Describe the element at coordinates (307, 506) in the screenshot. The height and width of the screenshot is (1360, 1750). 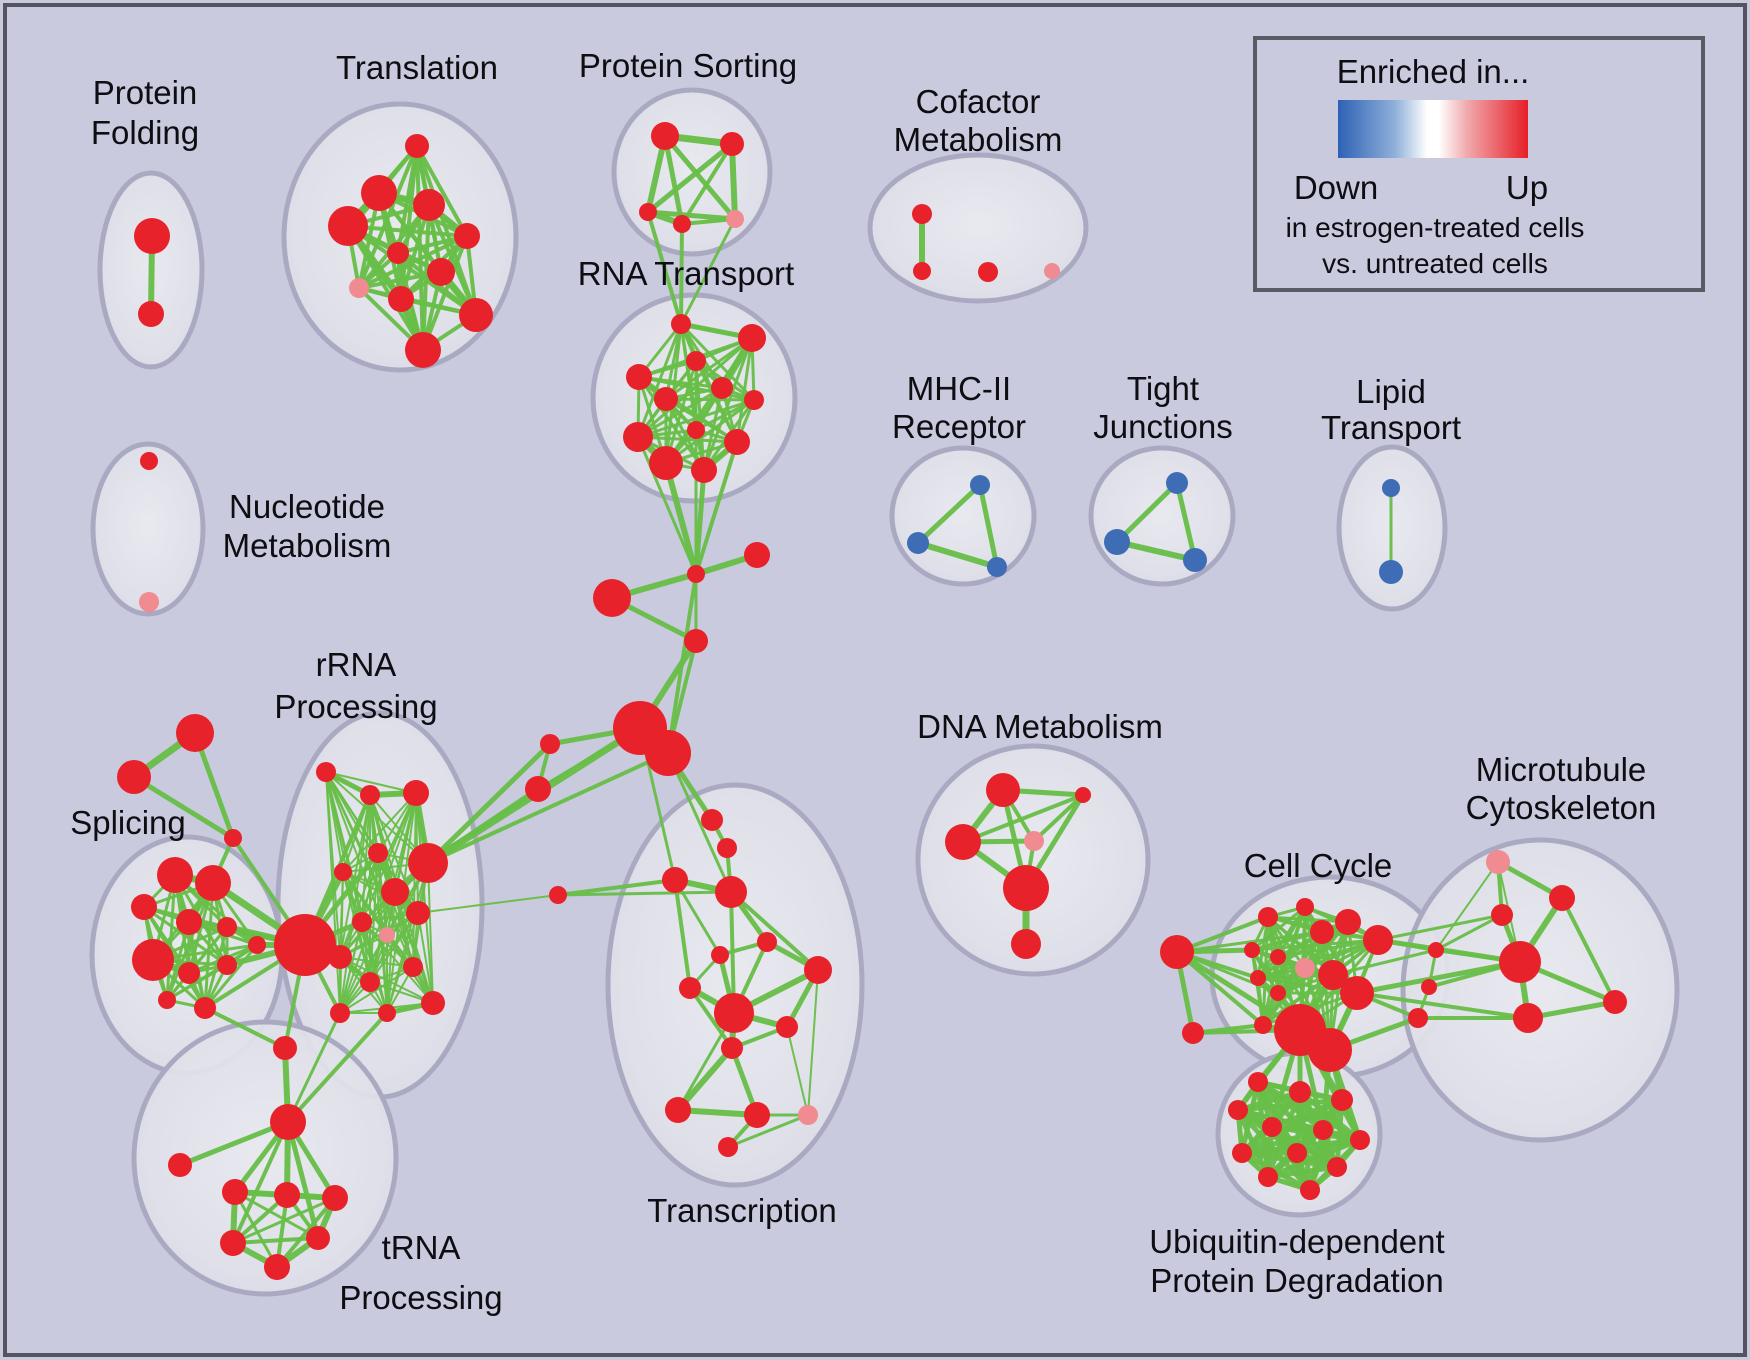
I see `cluster-label-nucleotide_metabolism: Nucleotide` at that location.